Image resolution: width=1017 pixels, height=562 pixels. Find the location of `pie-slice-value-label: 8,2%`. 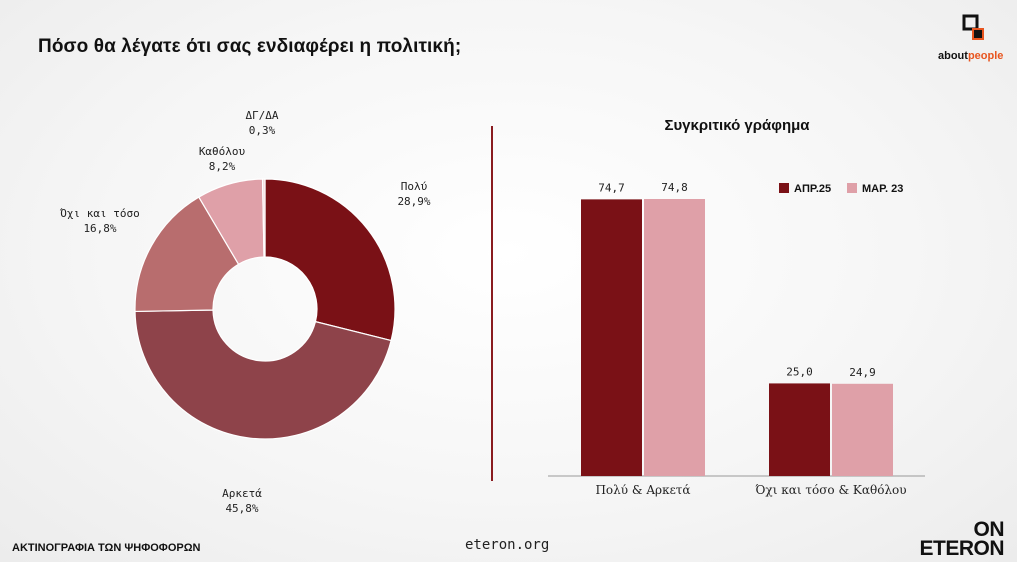

pie-slice-value-label: 8,2% is located at coordinates (222, 166).